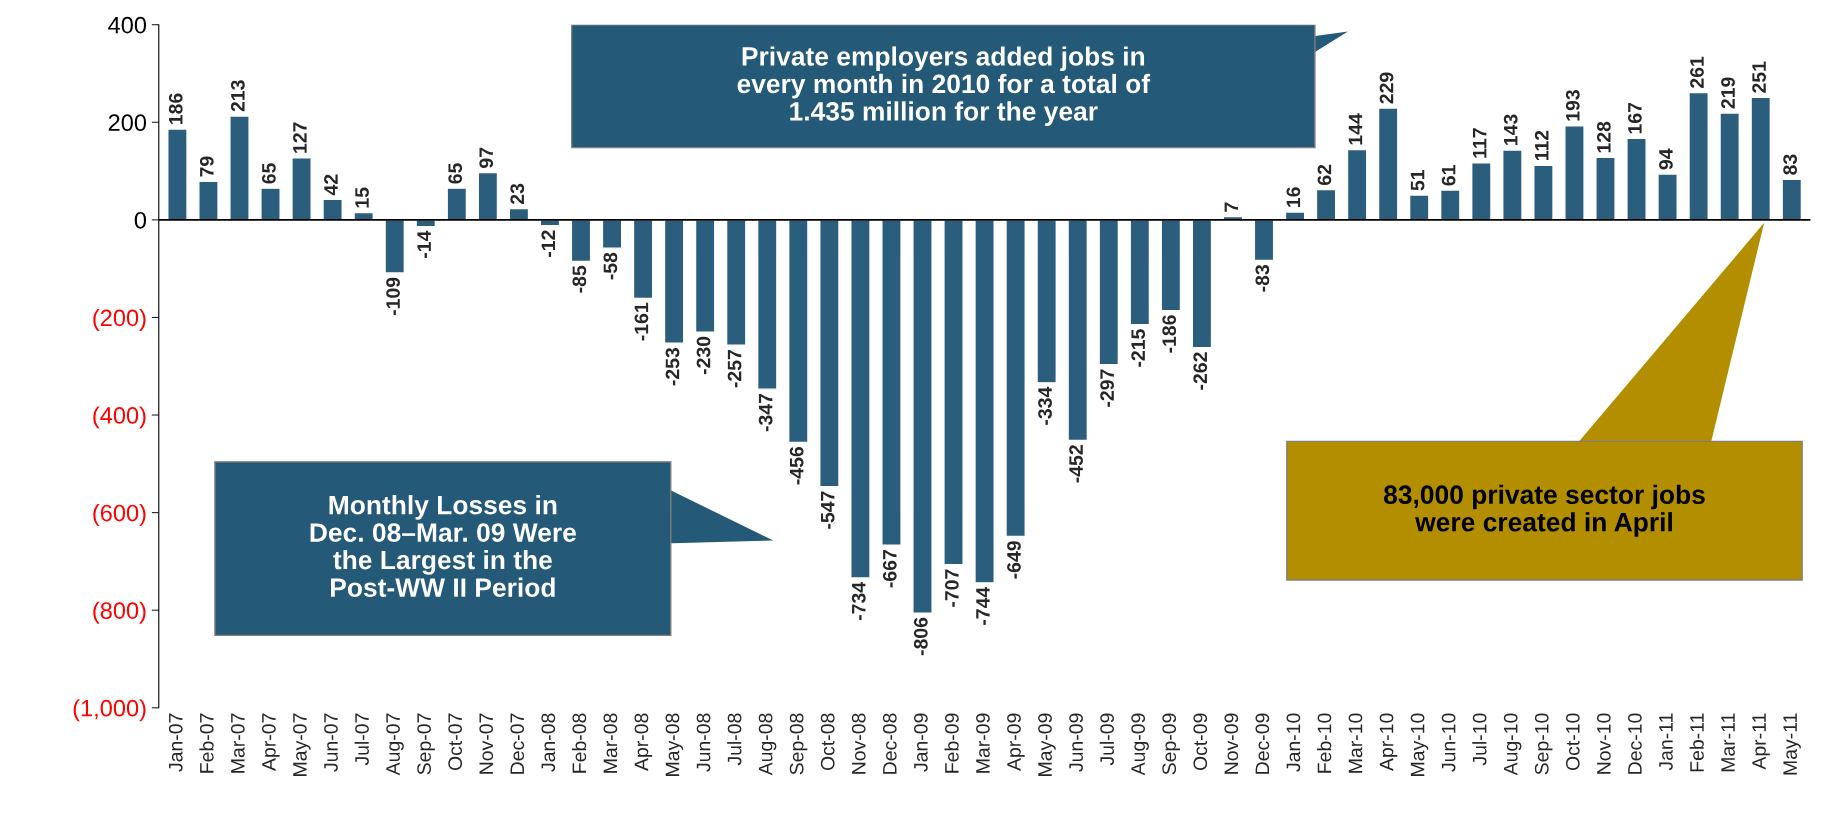 Image resolution: width=1825 pixels, height=823 pixels. What do you see at coordinates (889, 743) in the screenshot?
I see `x-tick-label: Dec-08` at bounding box center [889, 743].